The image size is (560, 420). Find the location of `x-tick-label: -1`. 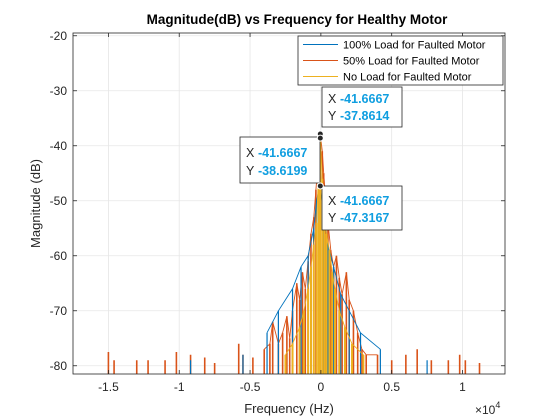

x-tick-label: -1 is located at coordinates (179, 387).